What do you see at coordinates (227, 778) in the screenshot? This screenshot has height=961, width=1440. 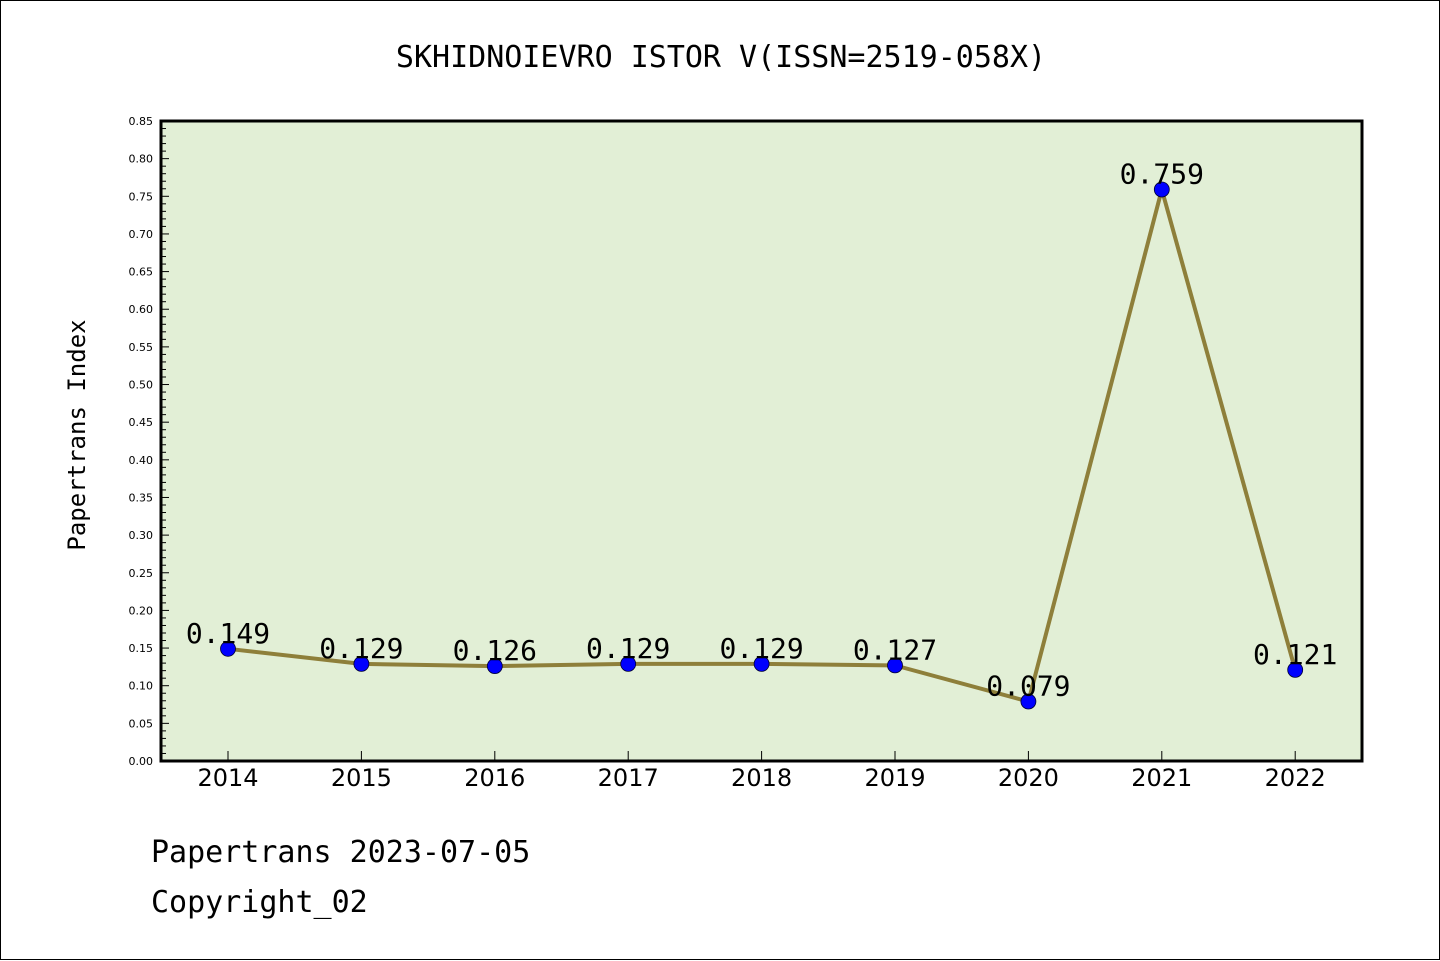 I see `x-tick-label: 2014` at bounding box center [227, 778].